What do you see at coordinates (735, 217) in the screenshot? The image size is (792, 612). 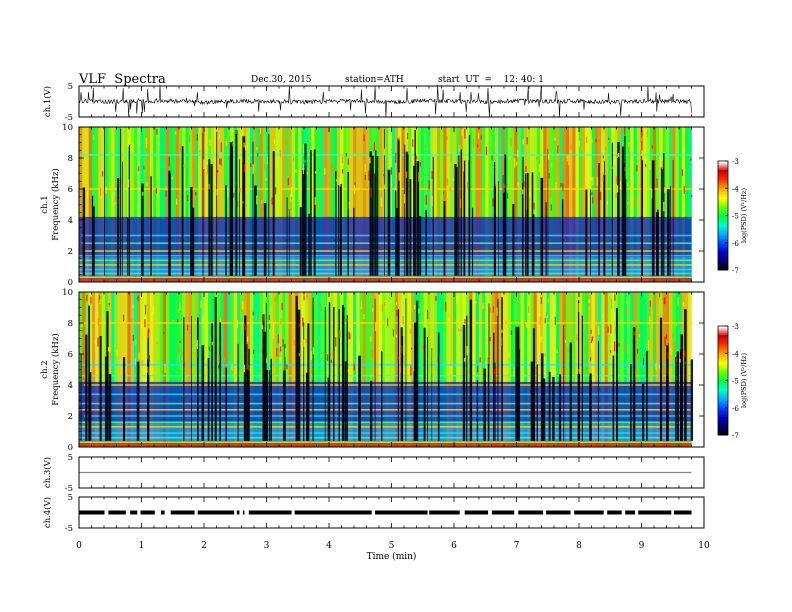 I see `ch1-spectrogram-colorbar-tick-label: -5` at bounding box center [735, 217].